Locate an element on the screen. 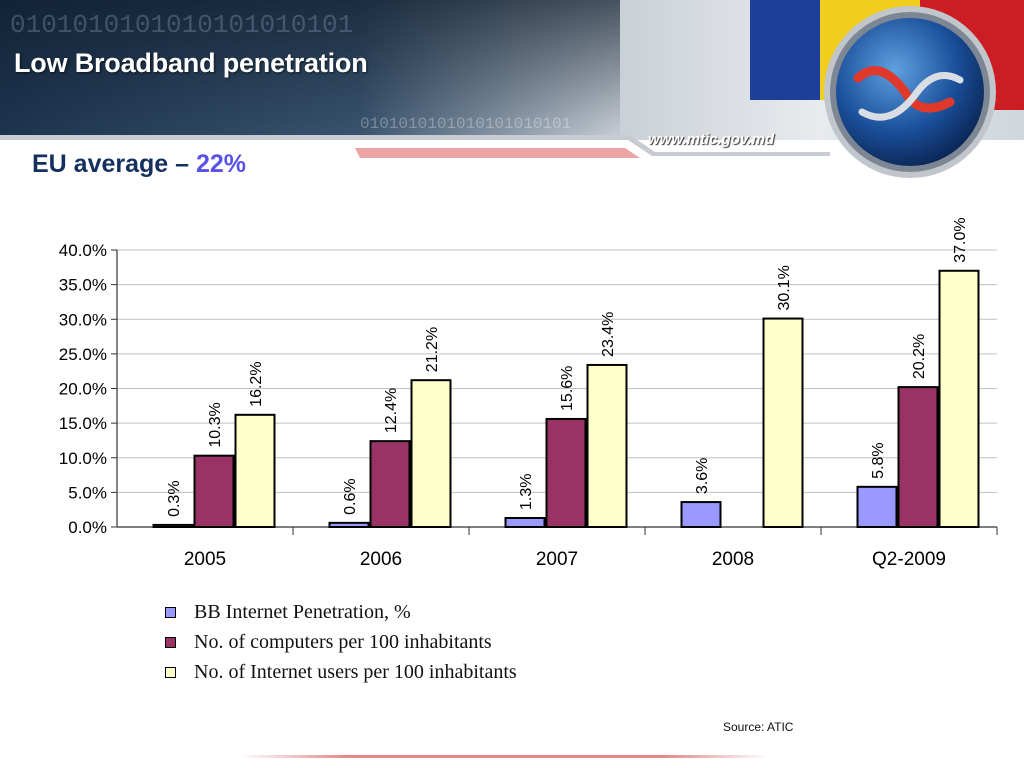 The image size is (1024, 768). data-label: 30.1% is located at coordinates (784, 287).